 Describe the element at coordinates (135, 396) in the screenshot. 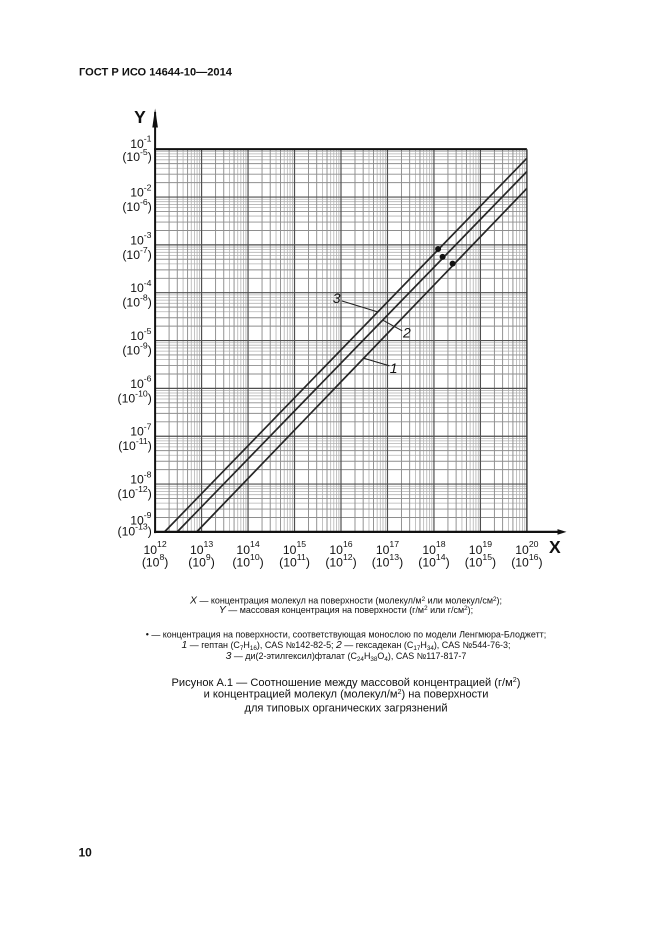

I see `svg-text: (10-10)` at that location.